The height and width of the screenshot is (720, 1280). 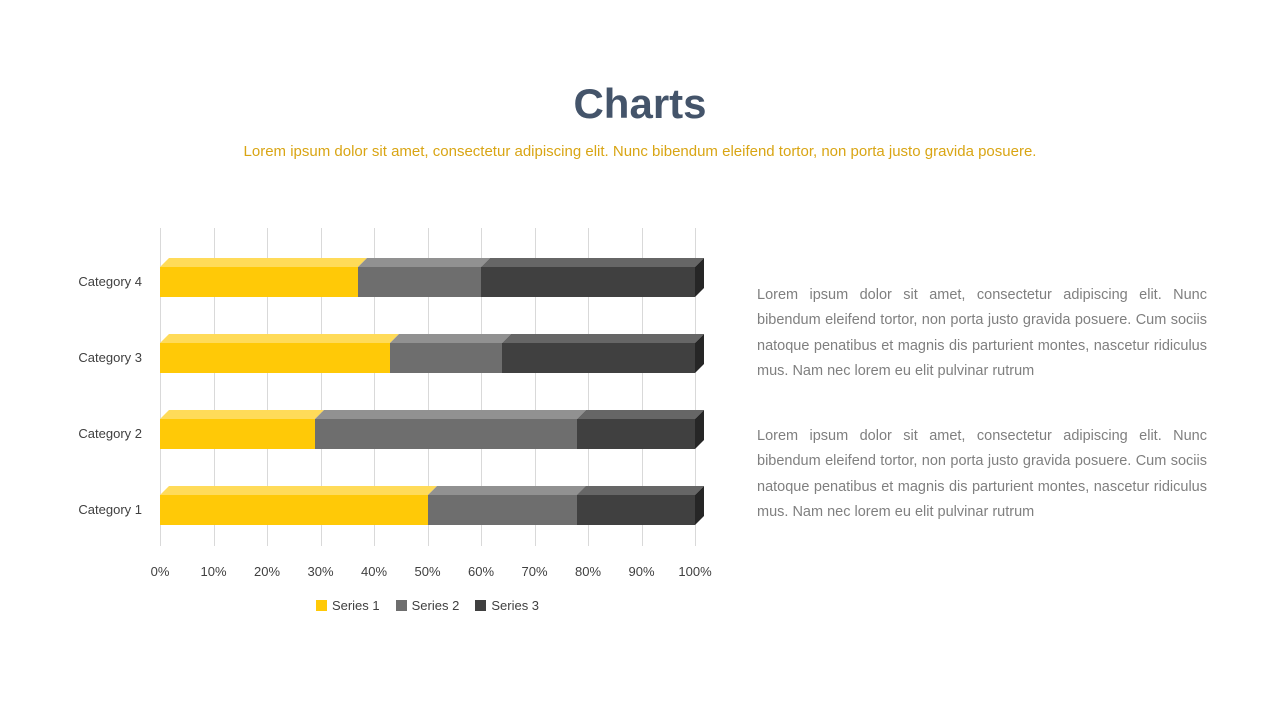 I want to click on x-axis-tick-label: 80%, so click(x=588, y=571).